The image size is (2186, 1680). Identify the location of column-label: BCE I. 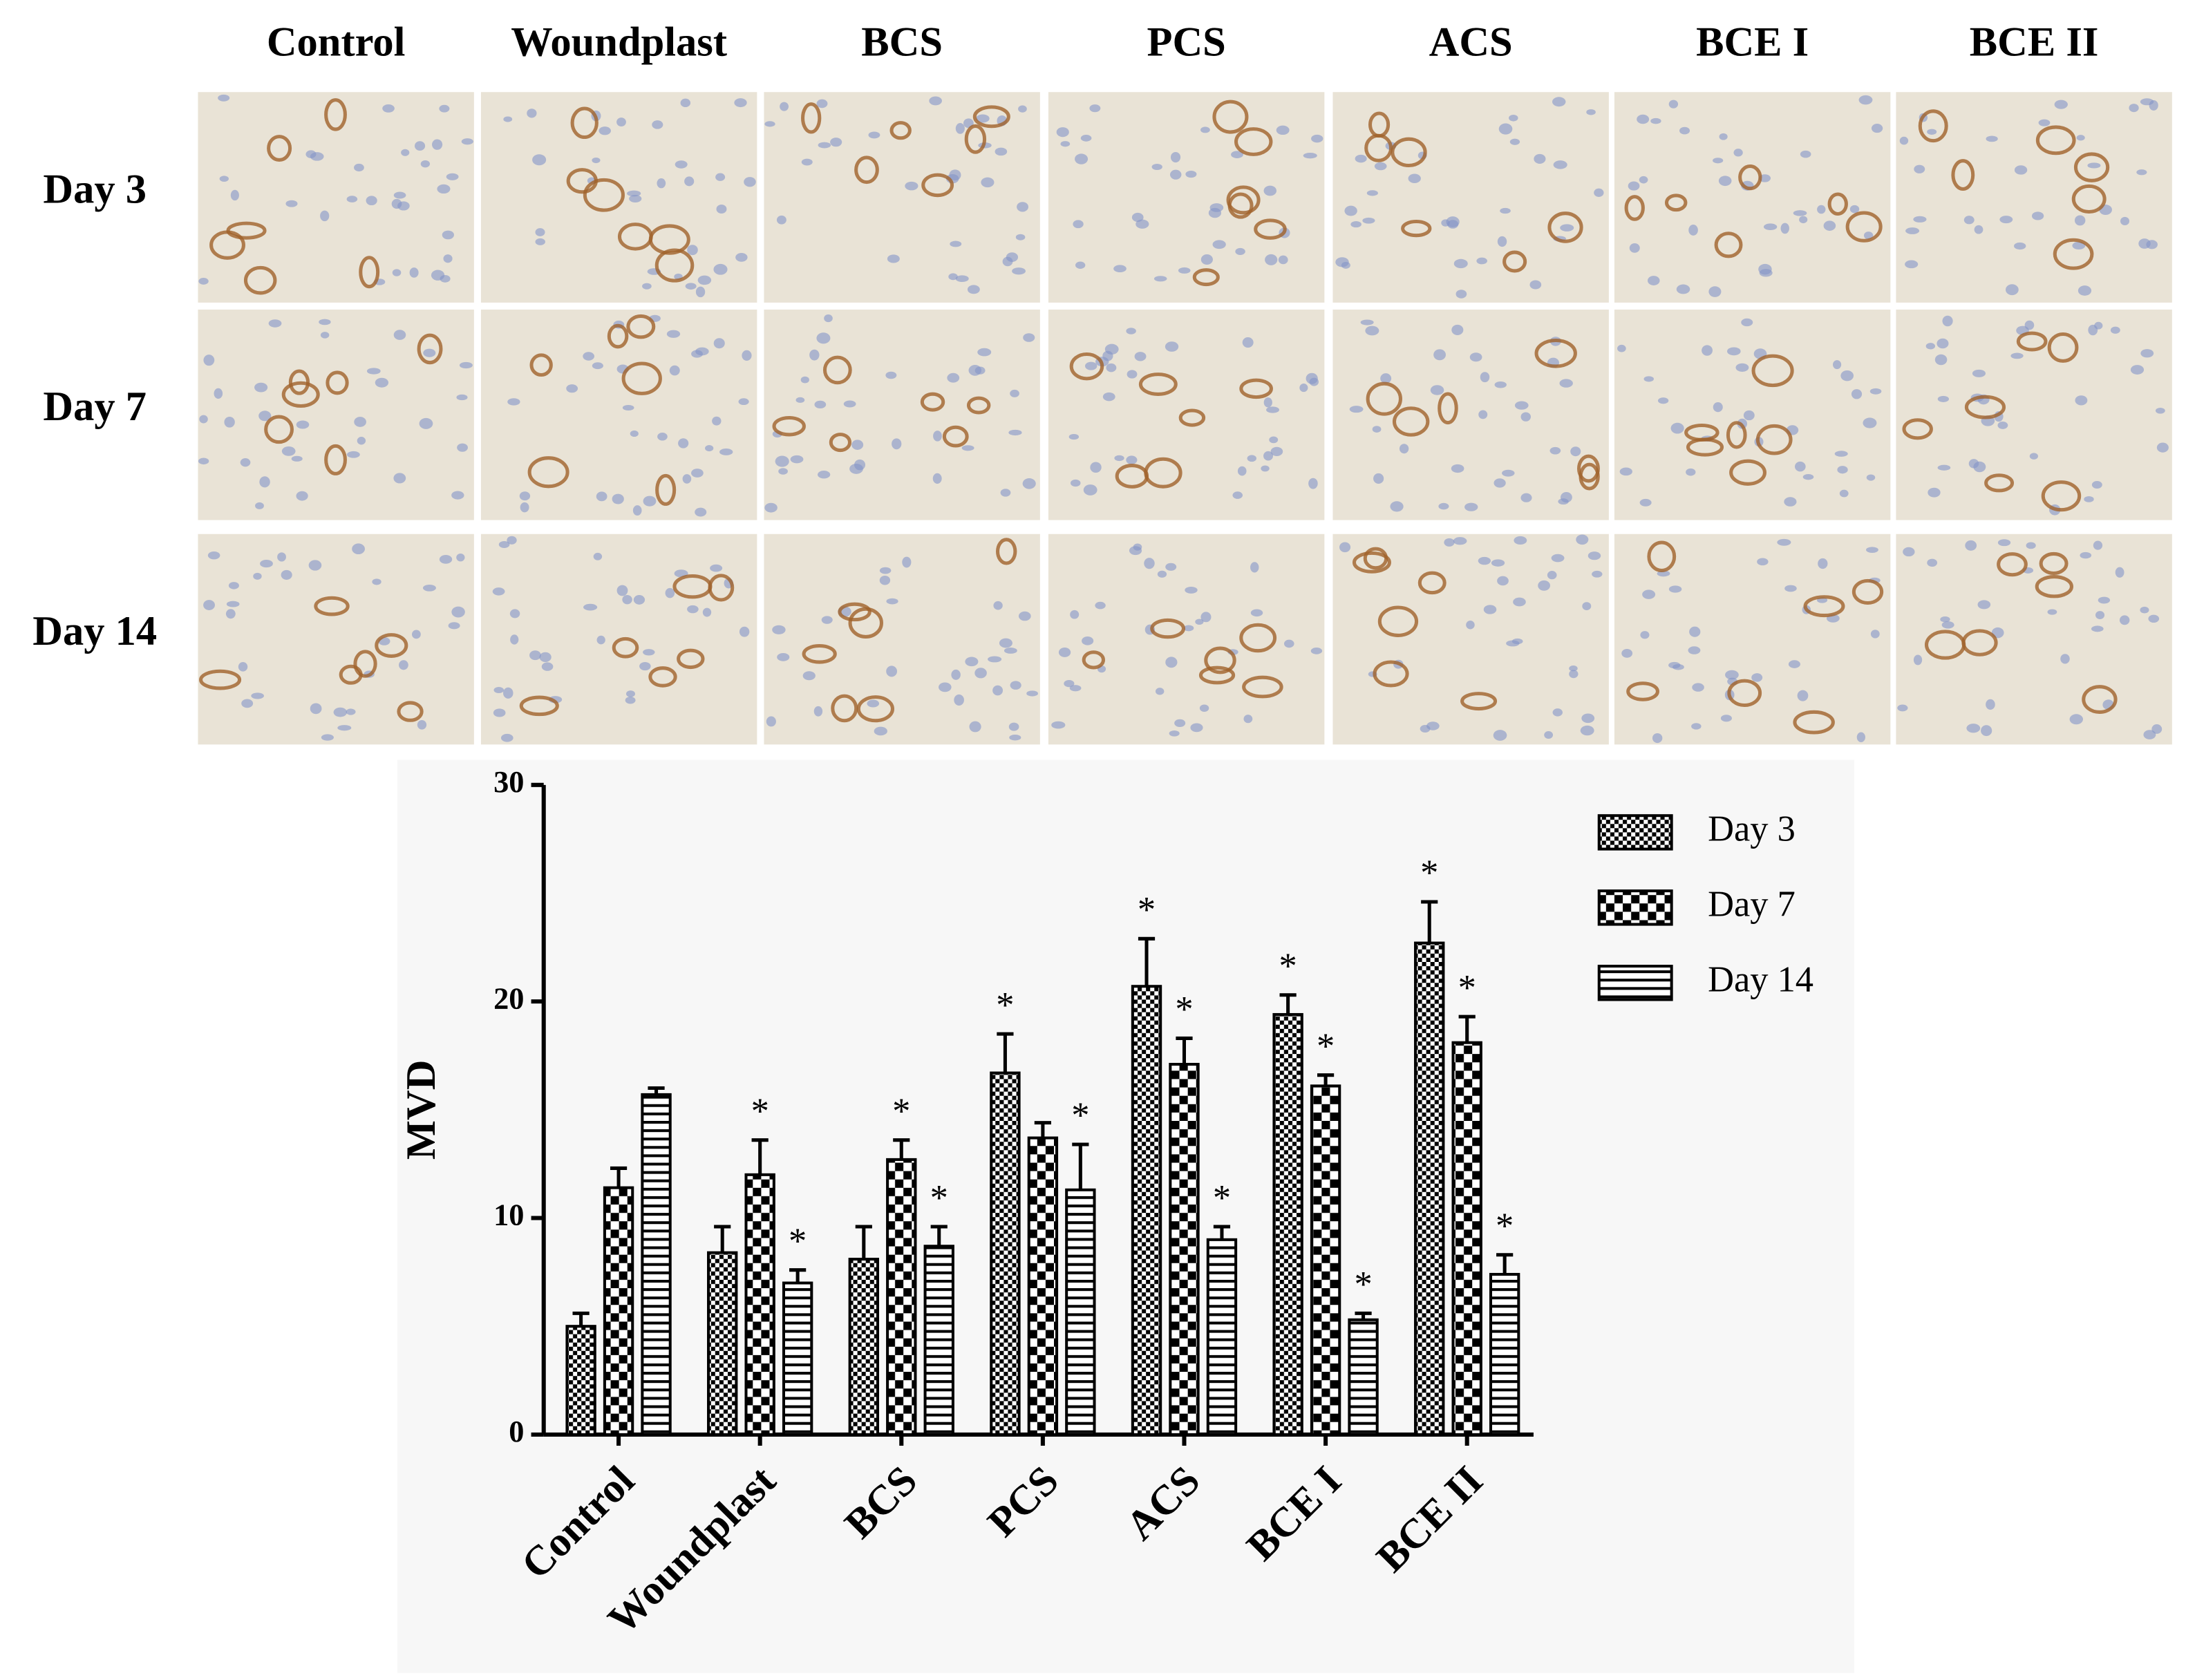
(1752, 42).